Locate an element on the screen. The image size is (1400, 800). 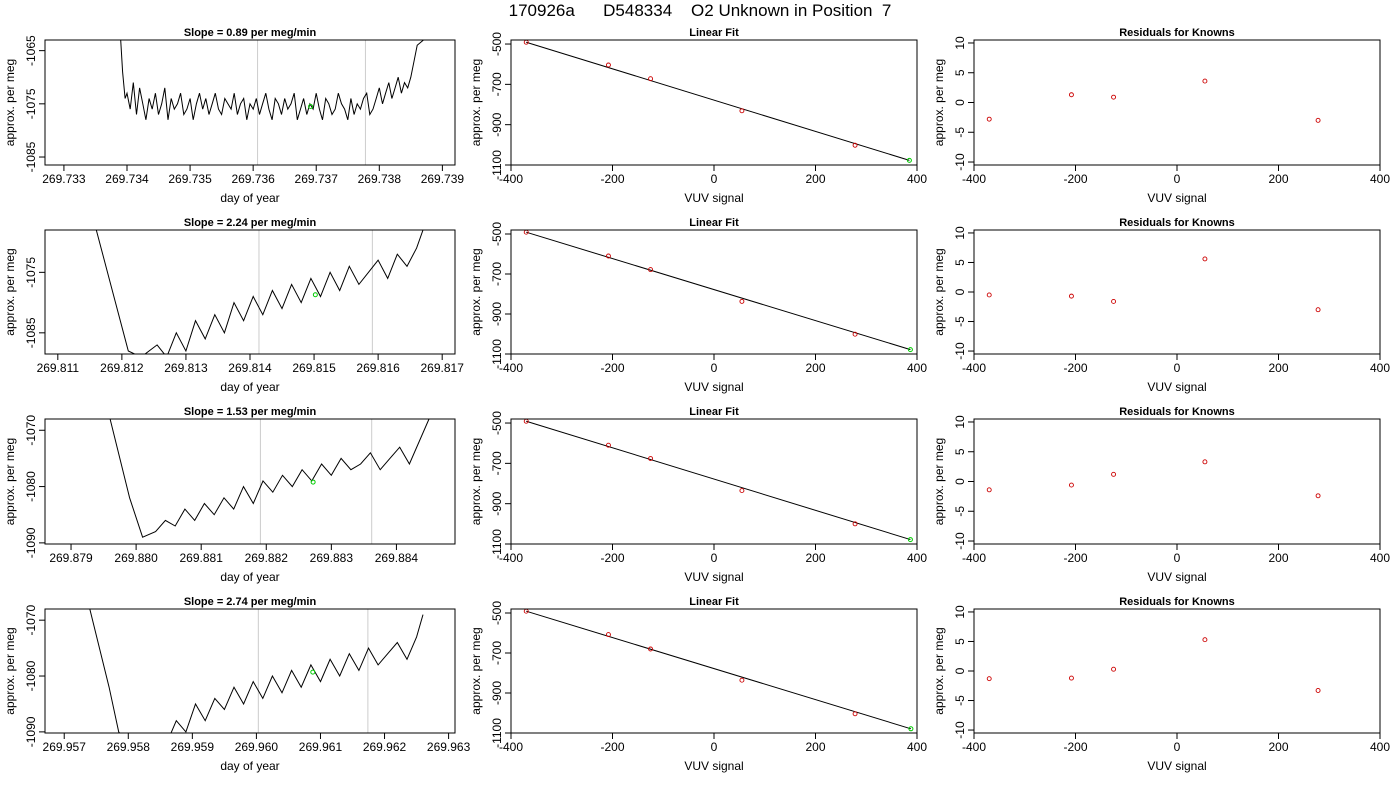
chart-title: Slope = 1.53 per meg/min is located at coordinates (250, 412).